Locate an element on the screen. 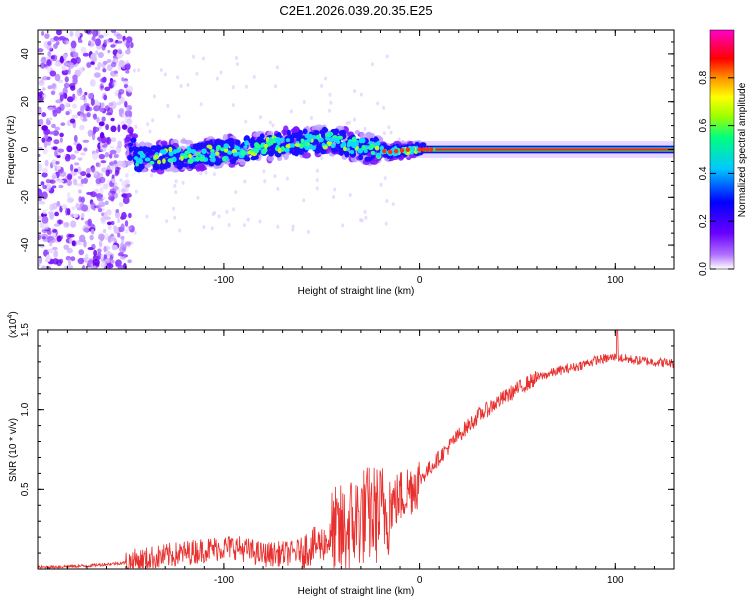  spectrogram-ytick-label: 0 is located at coordinates (25, 149).